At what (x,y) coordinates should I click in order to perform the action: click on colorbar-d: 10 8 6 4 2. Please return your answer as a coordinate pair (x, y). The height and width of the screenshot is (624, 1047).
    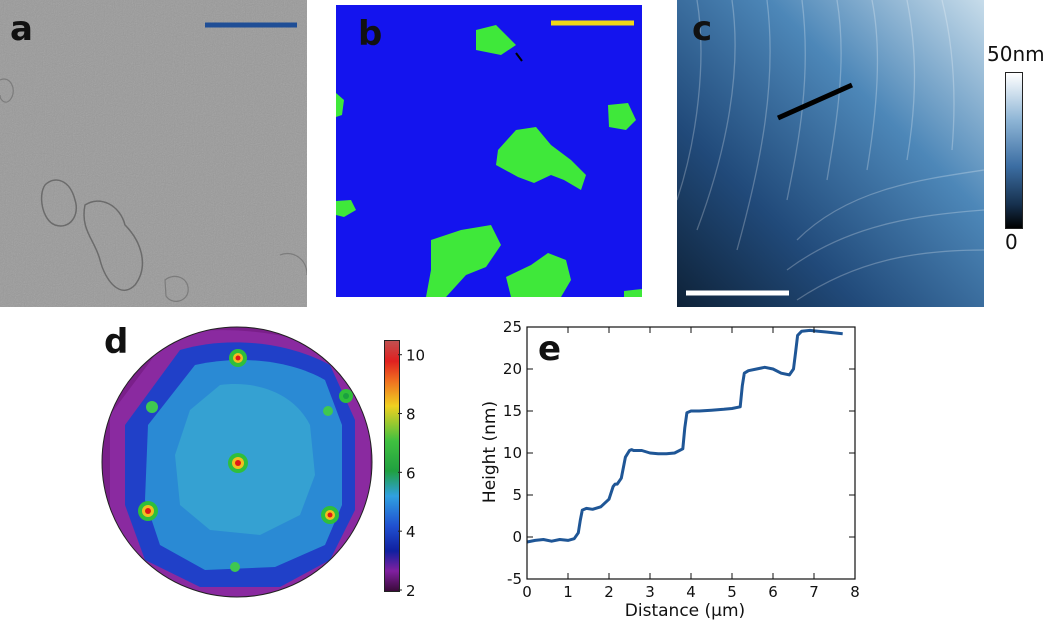
    Looking at the image, I should click on (412, 468).